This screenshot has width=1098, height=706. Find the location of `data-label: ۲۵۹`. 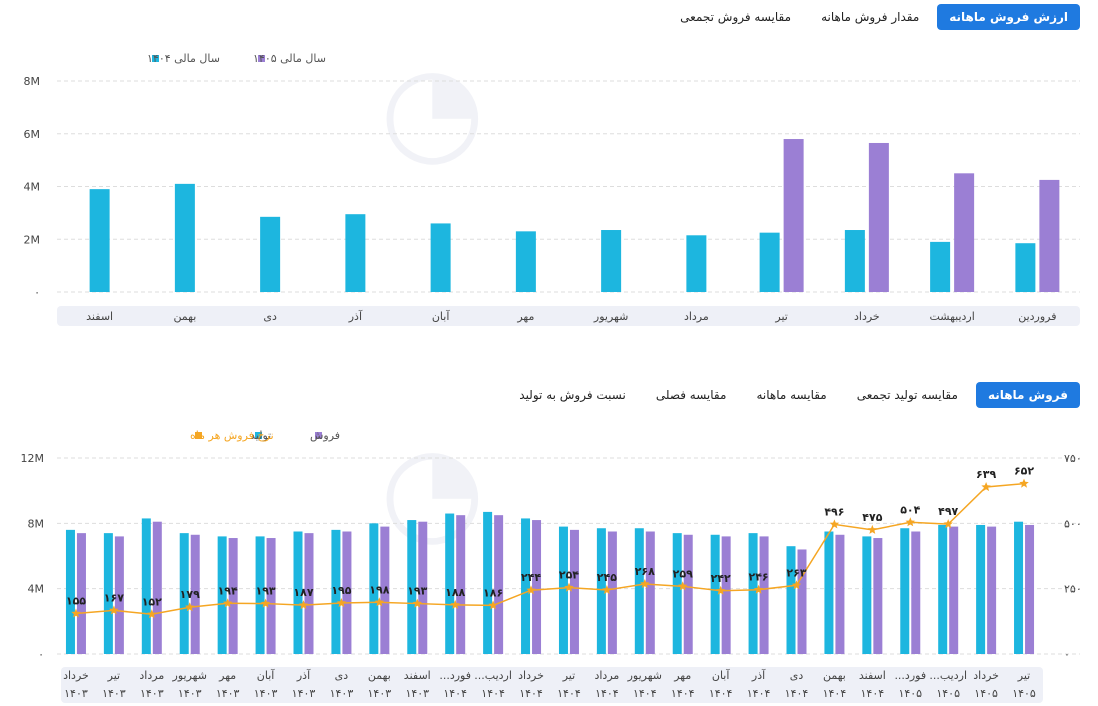

data-label: ۲۵۹ is located at coordinates (683, 573).